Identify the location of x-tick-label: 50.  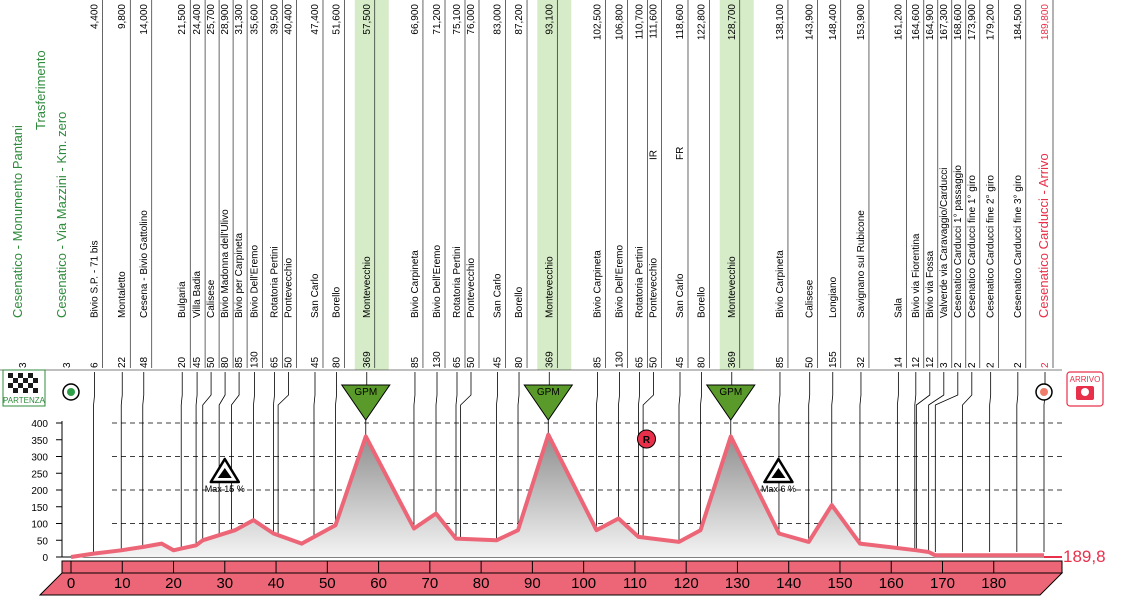
(327, 583).